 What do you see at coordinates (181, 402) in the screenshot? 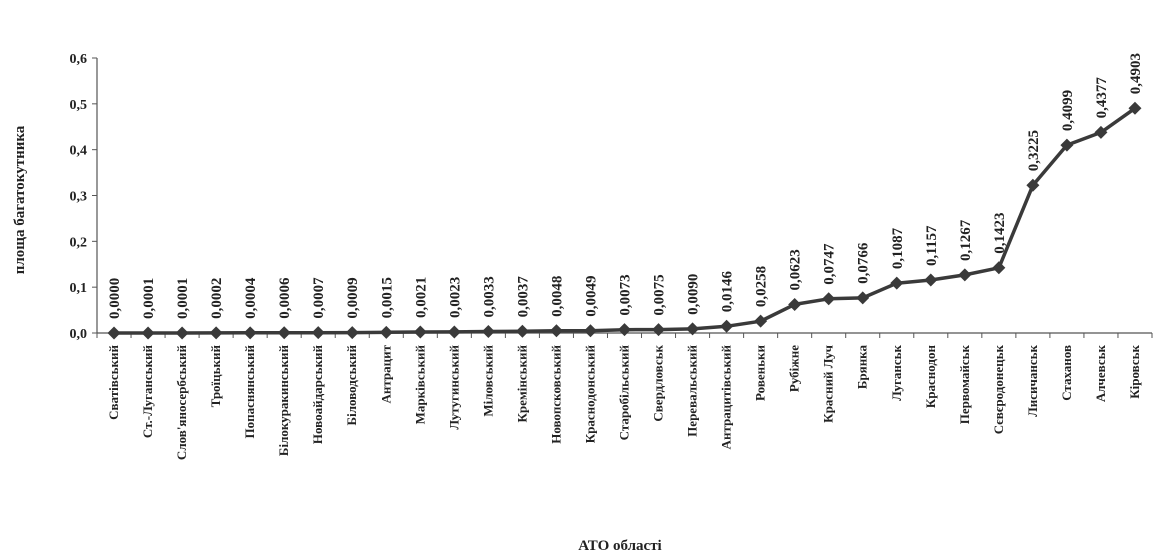
I see `category-label: Слов'яносербський` at bounding box center [181, 402].